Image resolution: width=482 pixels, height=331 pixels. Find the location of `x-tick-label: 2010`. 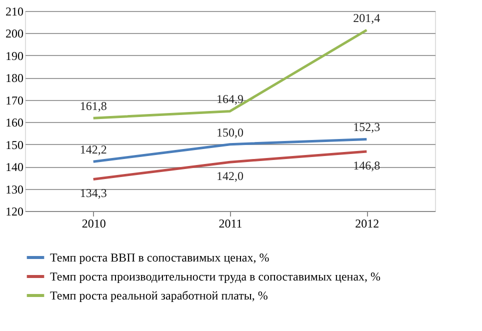

x-tick-label: 2010 is located at coordinates (94, 223).